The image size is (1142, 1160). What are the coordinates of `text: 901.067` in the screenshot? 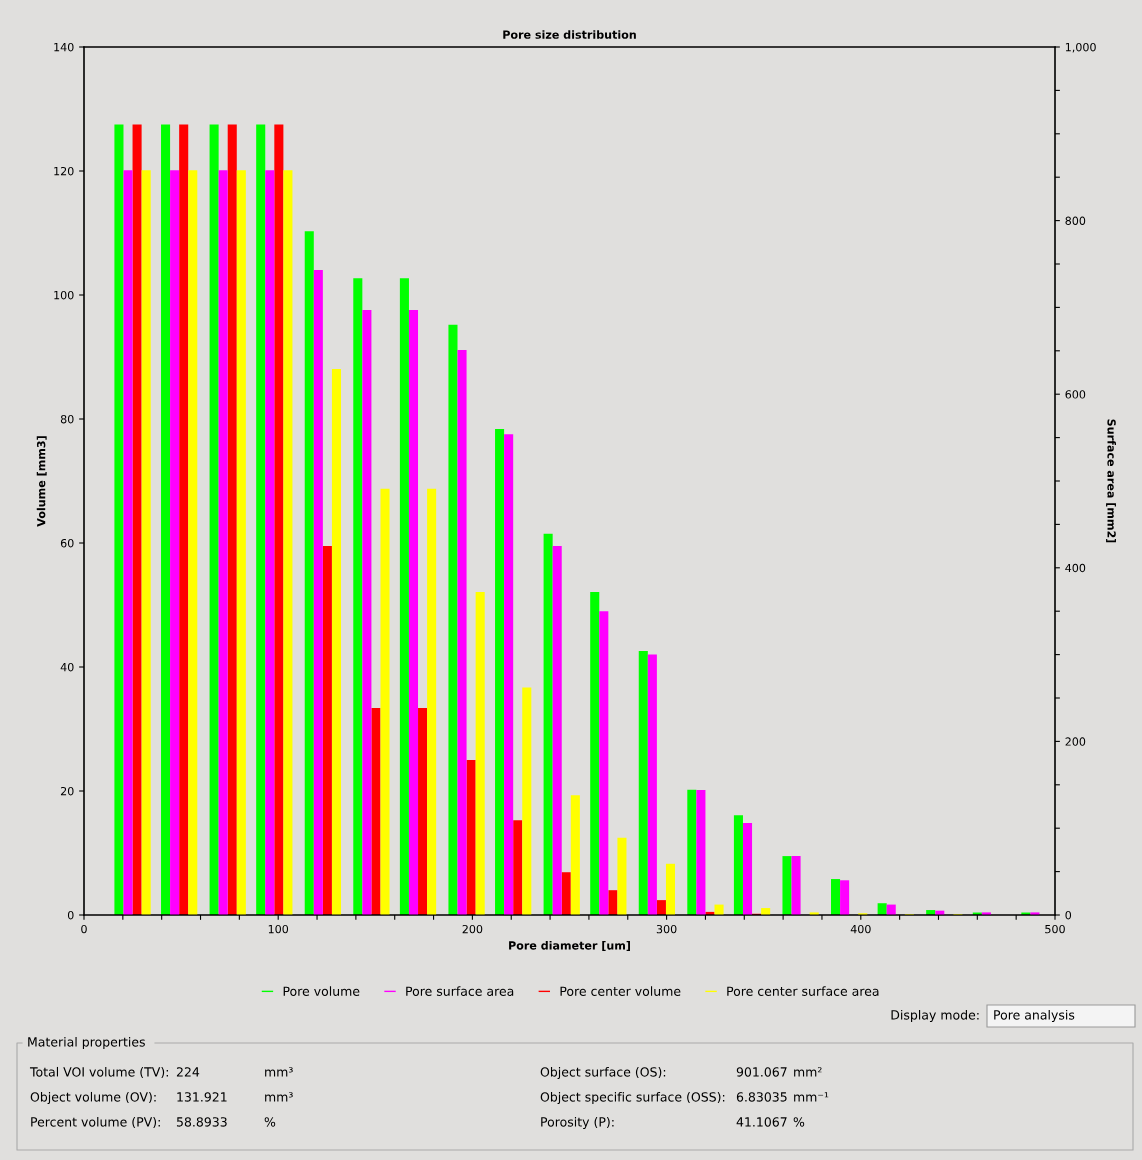 It's located at (761, 1072).